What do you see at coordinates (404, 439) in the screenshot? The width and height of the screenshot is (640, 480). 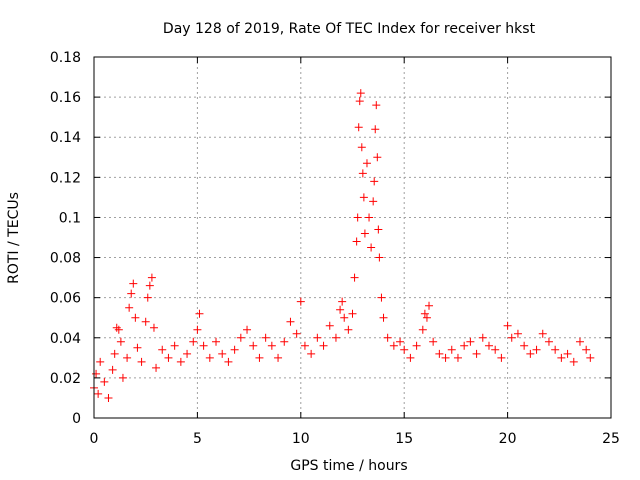 I see `x-tick-label: 15` at bounding box center [404, 439].